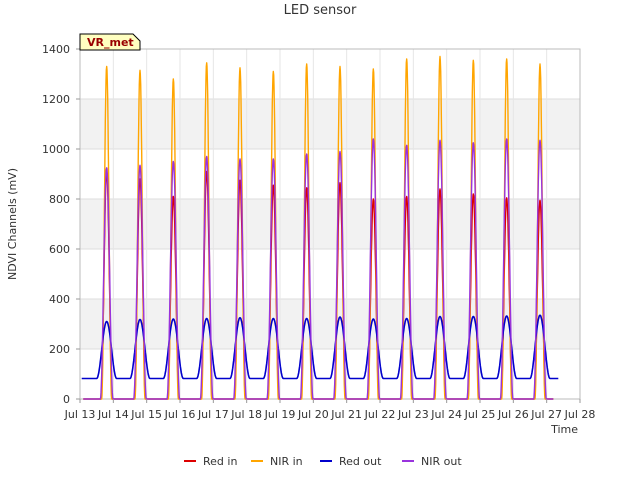 The height and width of the screenshot is (480, 640). Describe the element at coordinates (441, 461) in the screenshot. I see `legend-label: NIR out` at that location.